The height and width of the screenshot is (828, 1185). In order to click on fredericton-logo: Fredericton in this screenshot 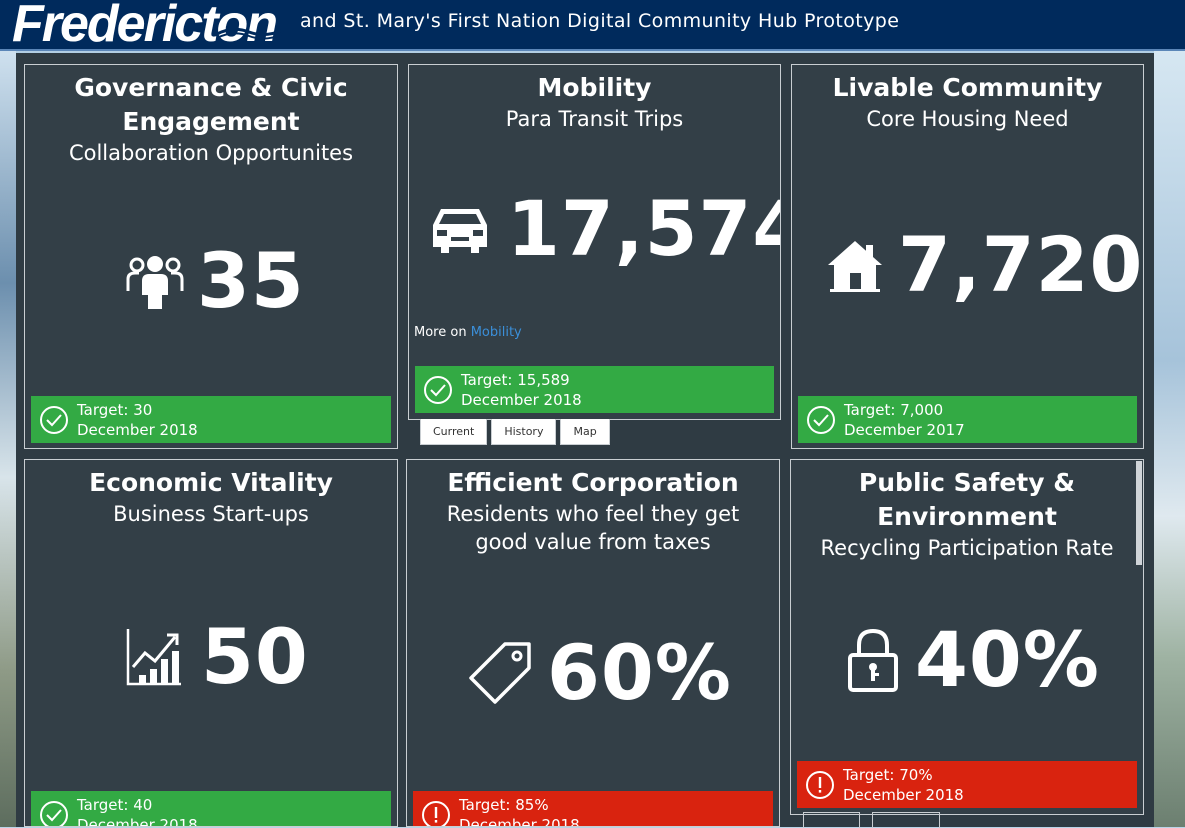, I will do `click(145, 26)`.